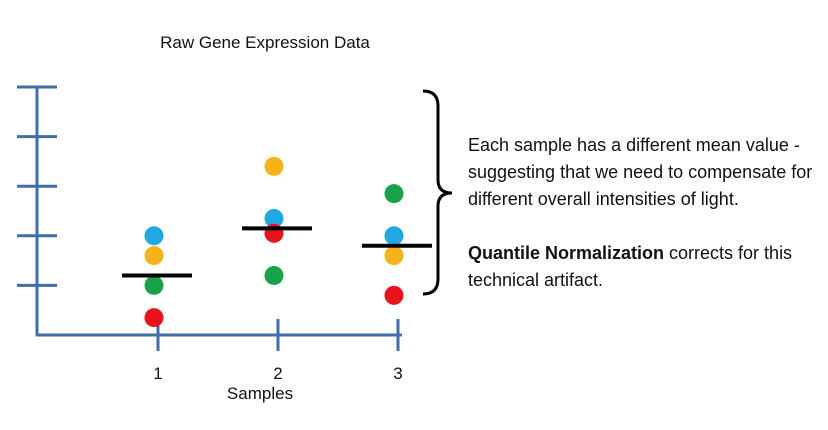 This screenshot has height=430, width=828. Describe the element at coordinates (397, 373) in the screenshot. I see `x-tick-label: 3` at that location.